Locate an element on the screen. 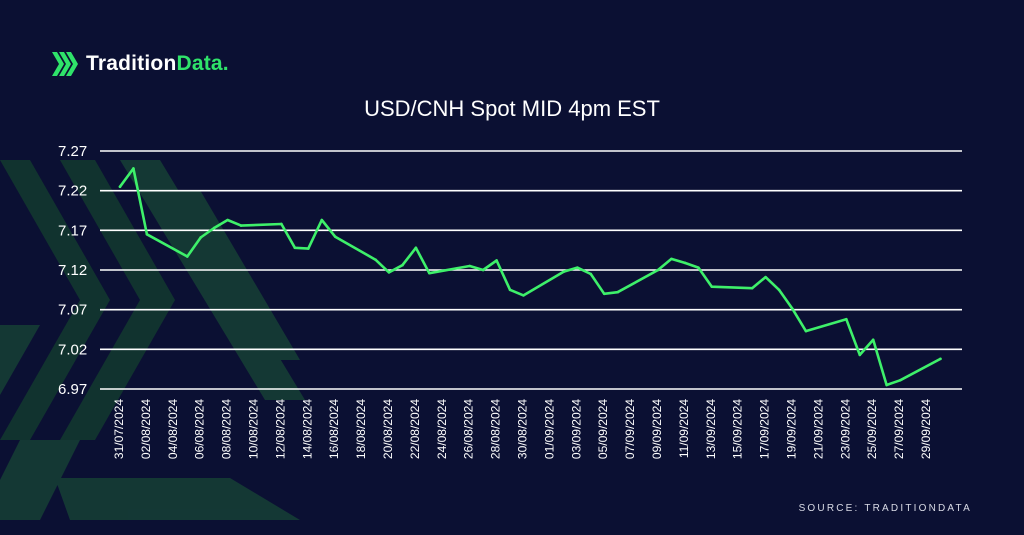 Image resolution: width=1024 pixels, height=535 pixels. x-tick-label: 07/09/2024 is located at coordinates (630, 429).